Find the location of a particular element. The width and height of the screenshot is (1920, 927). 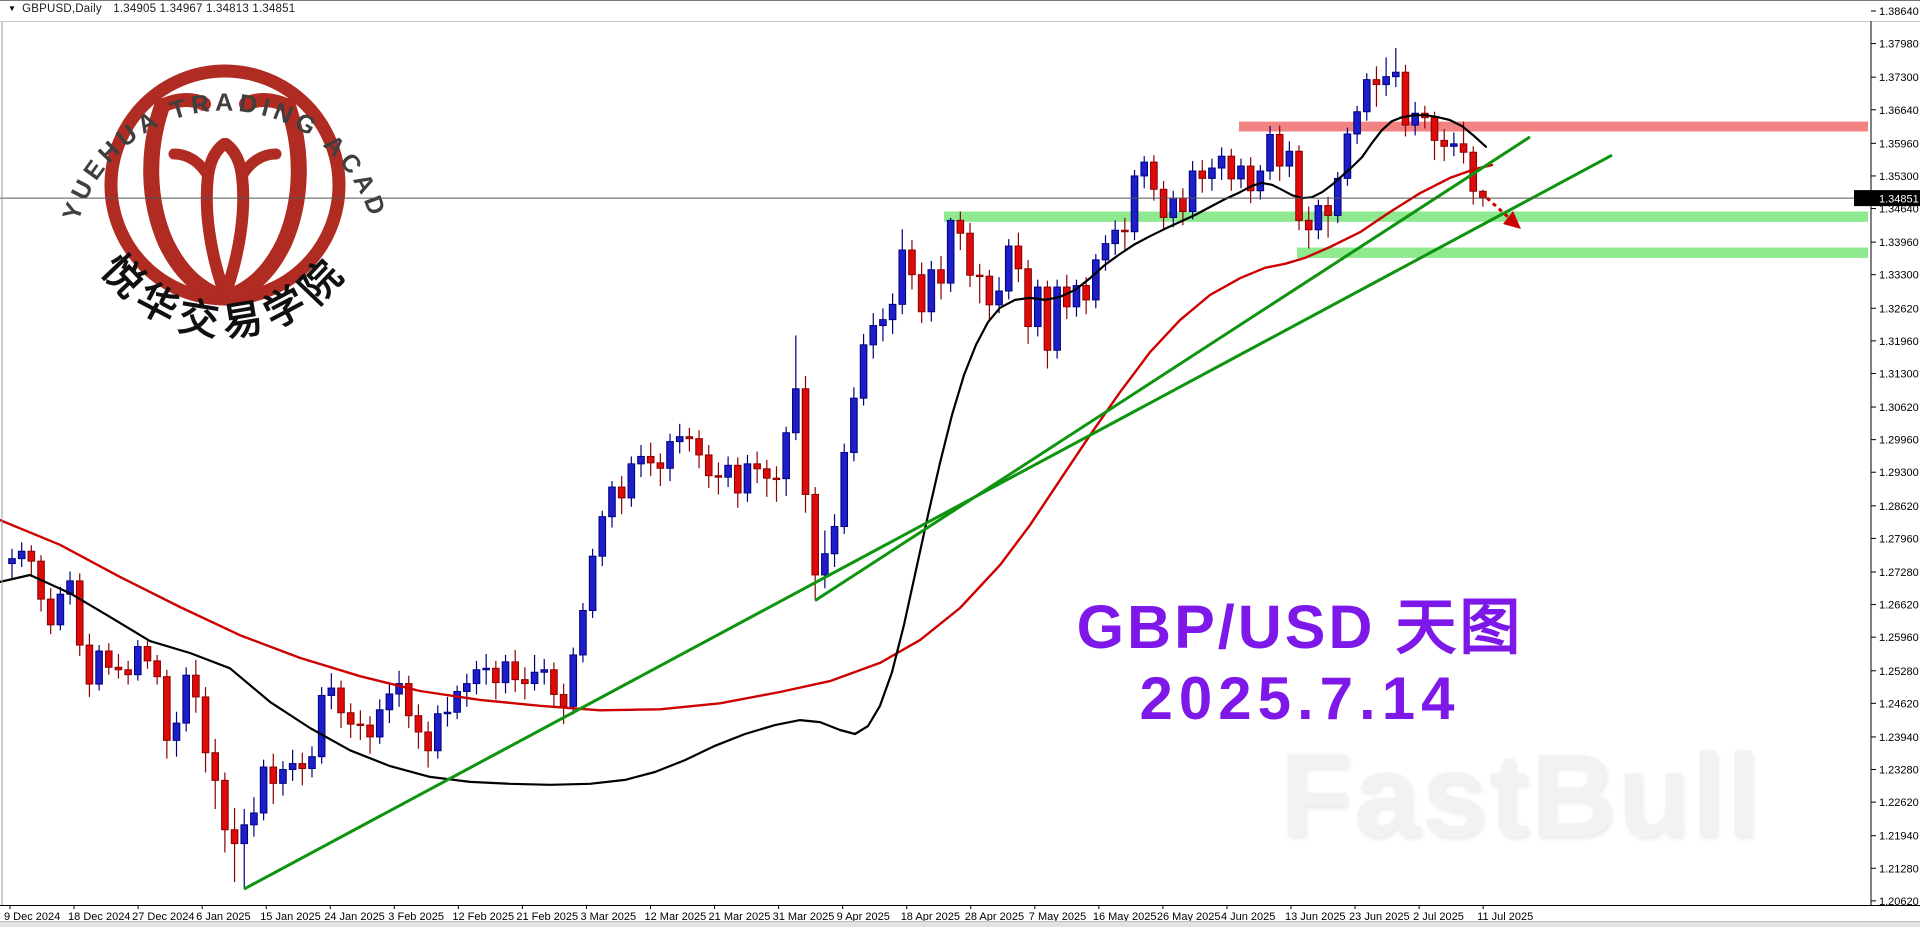

yuehua-academy-logo: YUEHUA TRADING ACADEMY 悦华交易学院 is located at coordinates (194, 173).